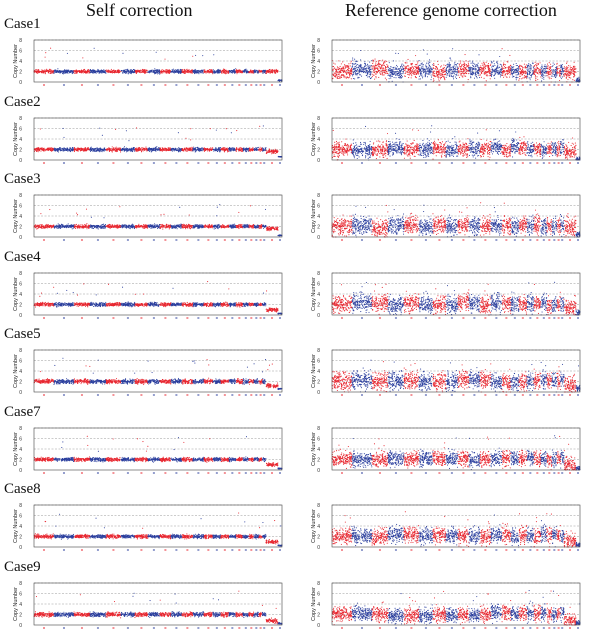  Describe the element at coordinates (20, 129) in the screenshot. I see `y-tick-label: 6` at that location.